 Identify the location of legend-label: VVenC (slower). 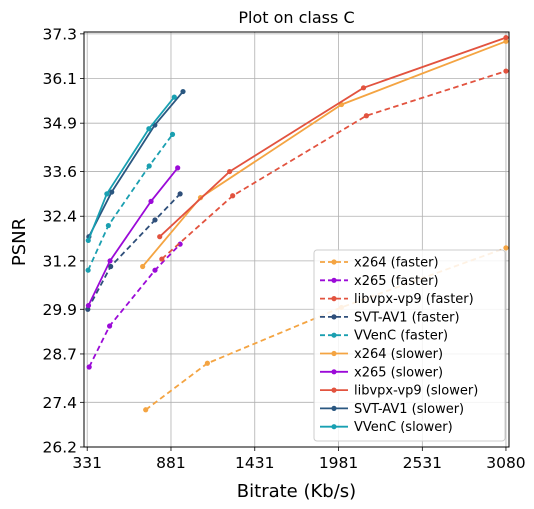
(403, 427).